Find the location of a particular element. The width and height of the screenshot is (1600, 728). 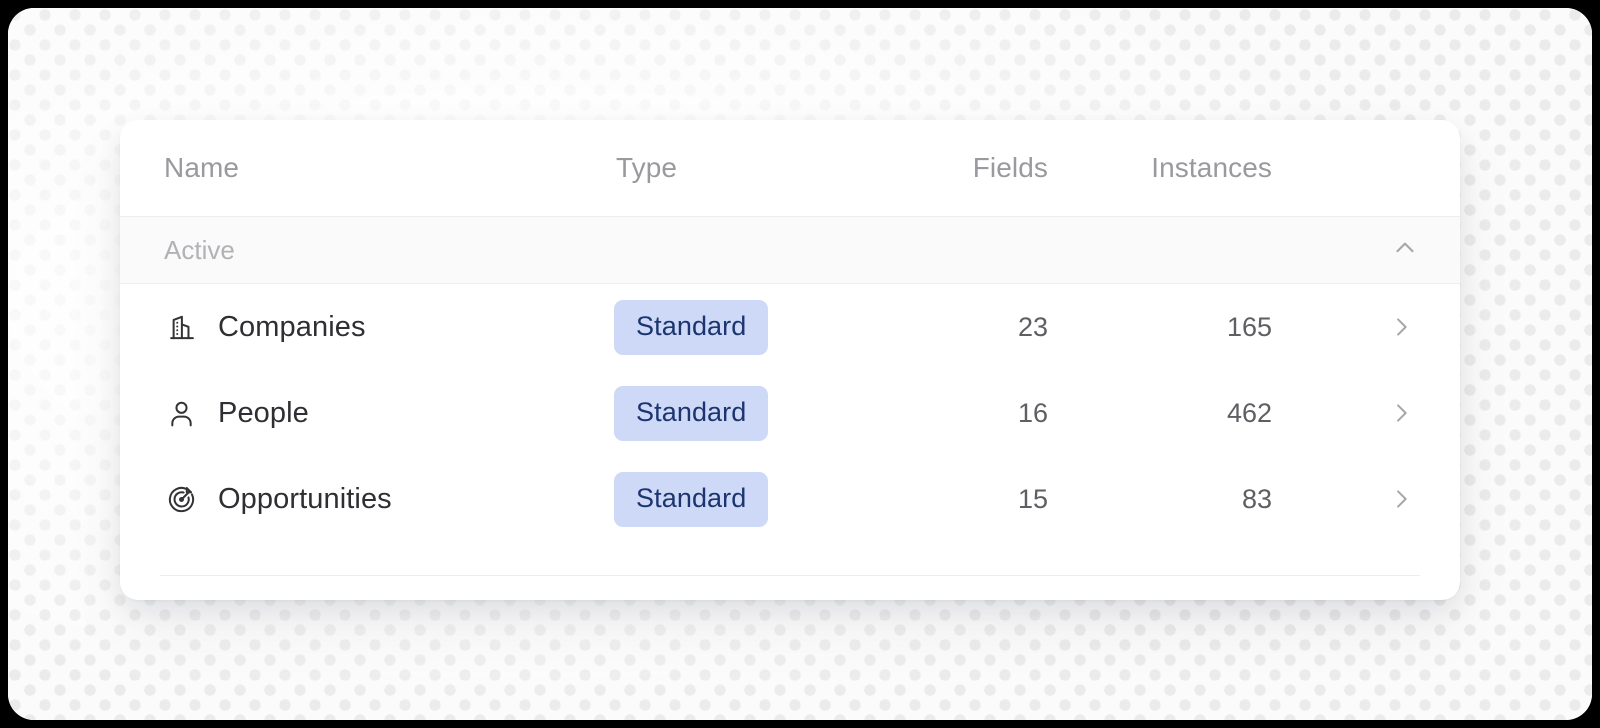

row-name-cell: Companies is located at coordinates (386, 327).